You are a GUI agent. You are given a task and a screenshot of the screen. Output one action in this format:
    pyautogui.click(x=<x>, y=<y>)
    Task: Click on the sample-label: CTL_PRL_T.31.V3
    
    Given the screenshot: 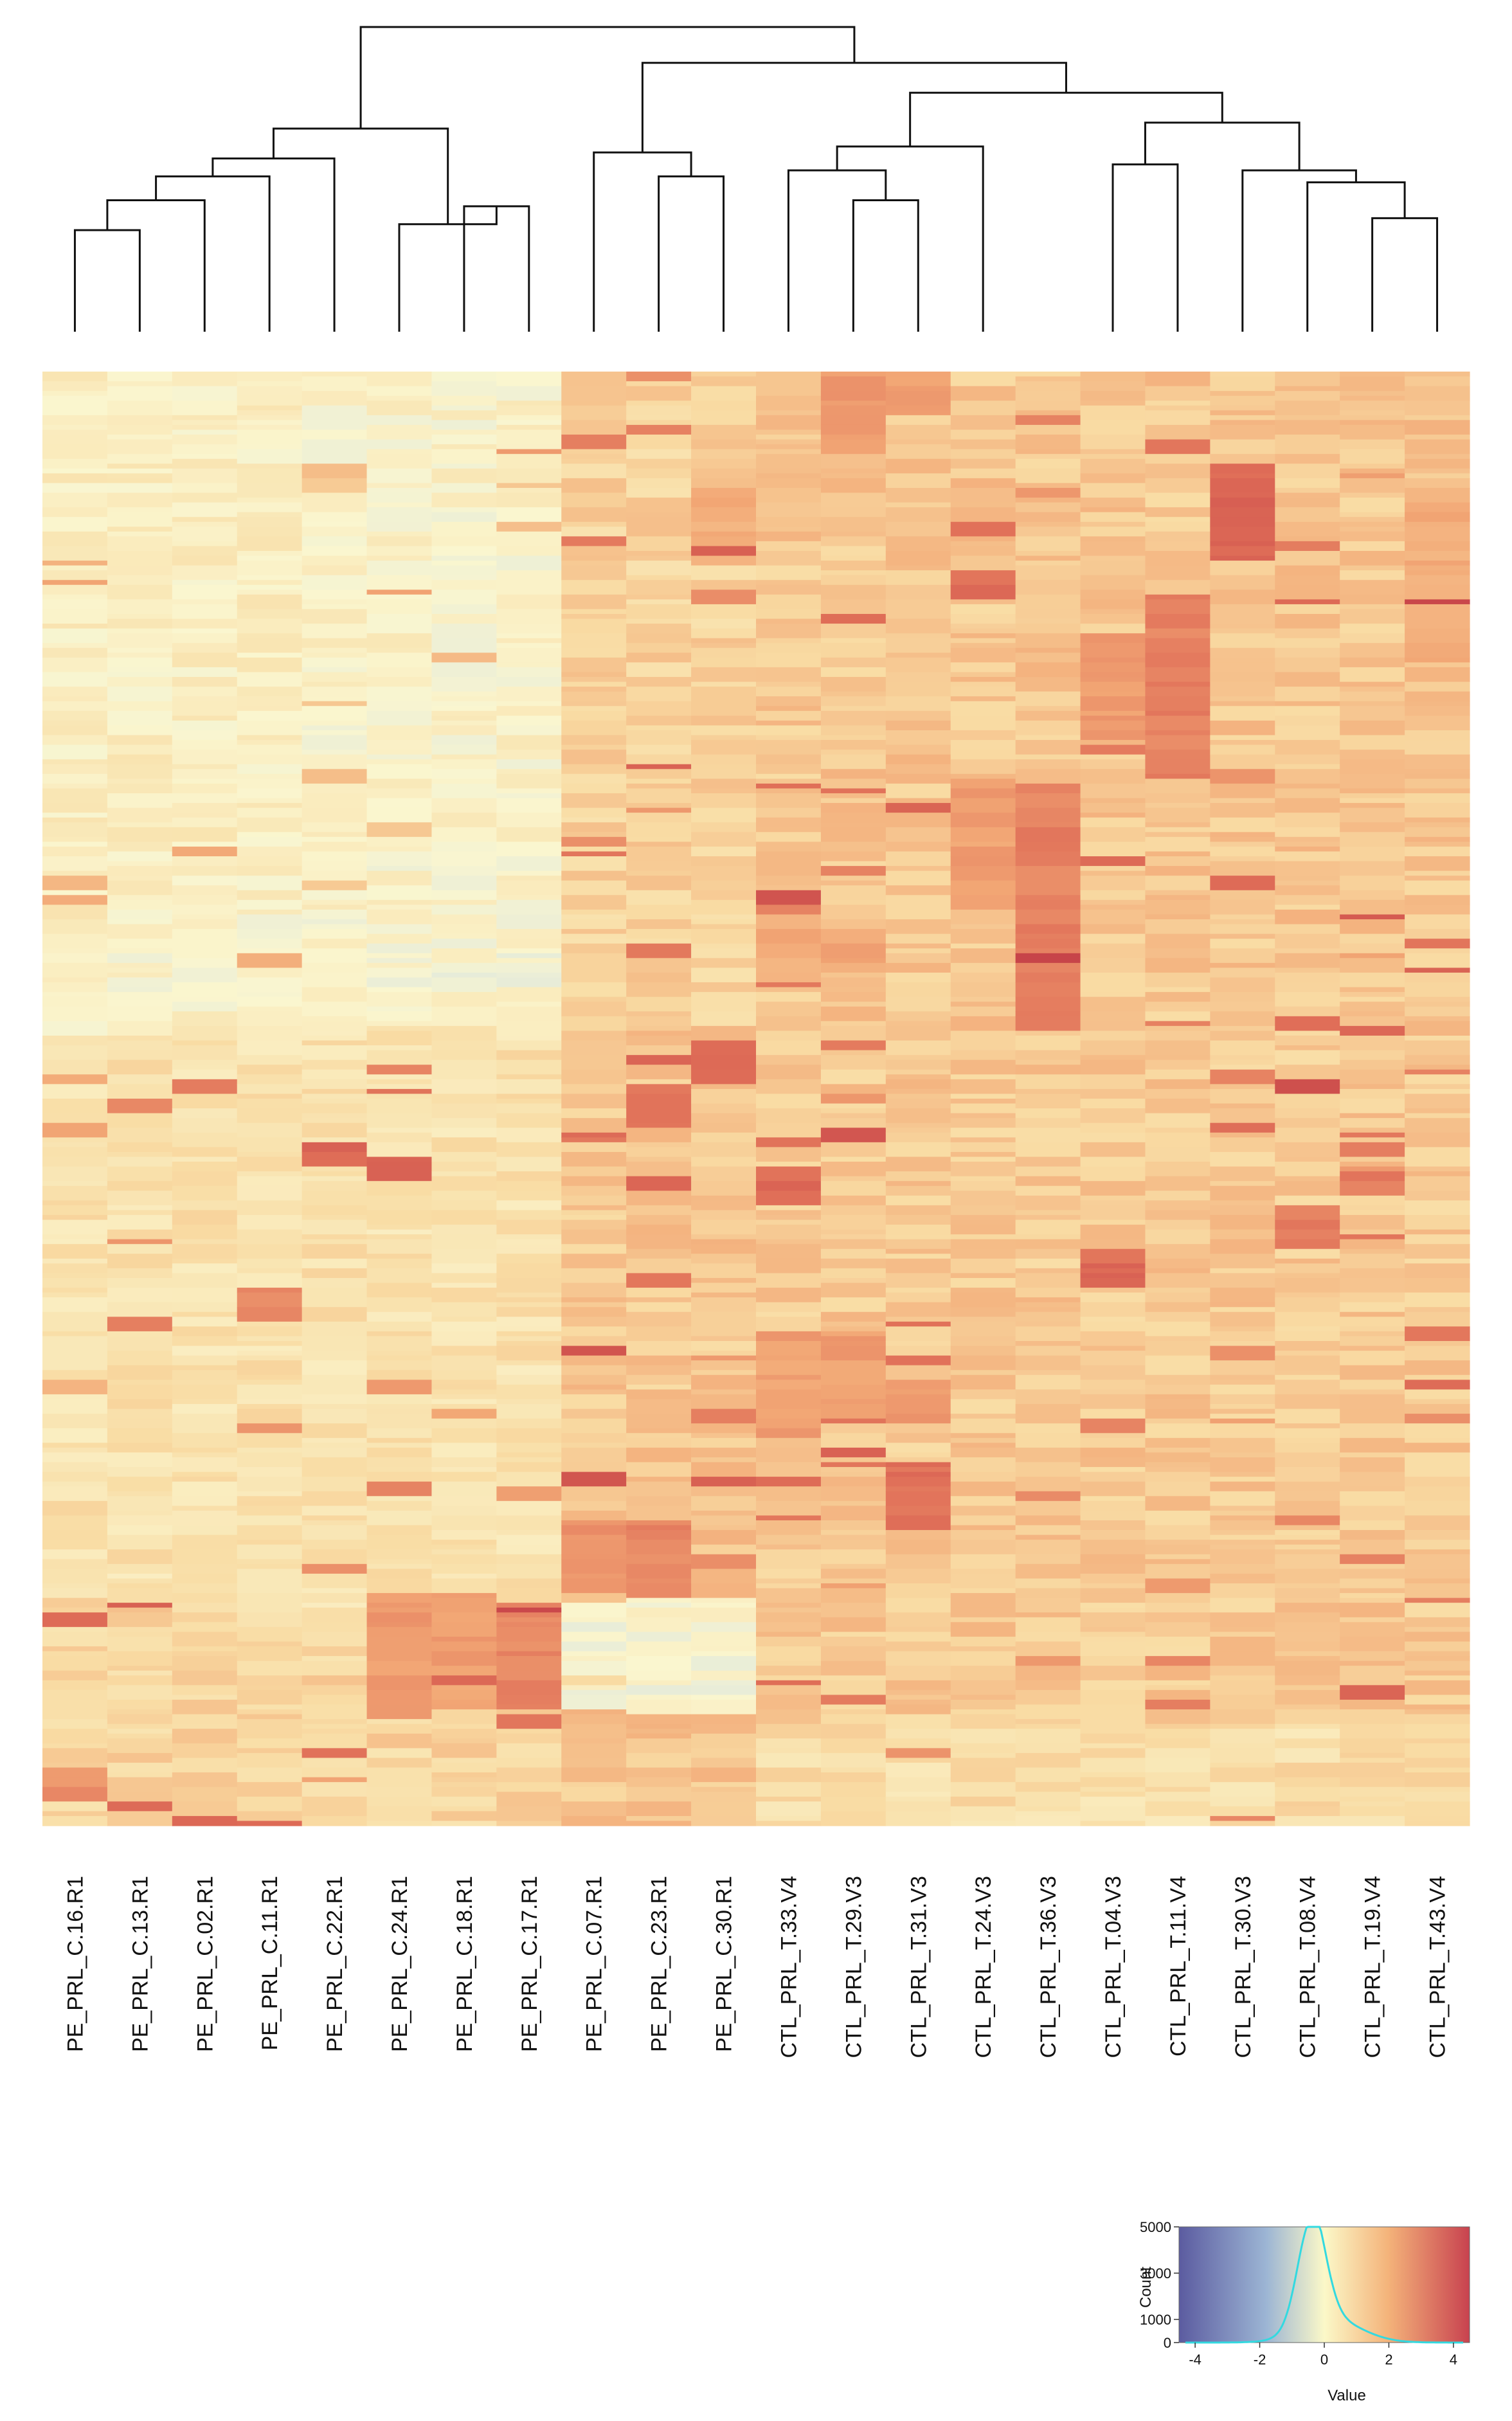 What is the action you would take?
    pyautogui.click(x=919, y=1967)
    